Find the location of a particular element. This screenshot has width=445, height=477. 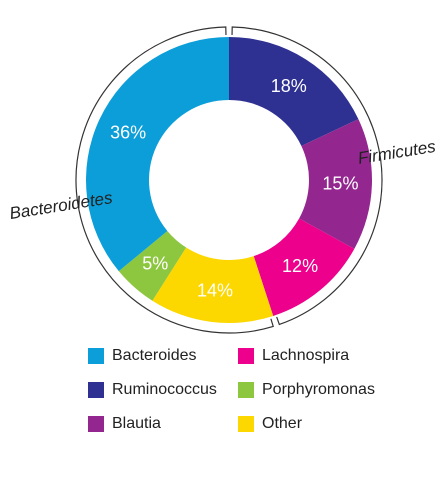

legend-label: Porphyromonas is located at coordinates (318, 389).